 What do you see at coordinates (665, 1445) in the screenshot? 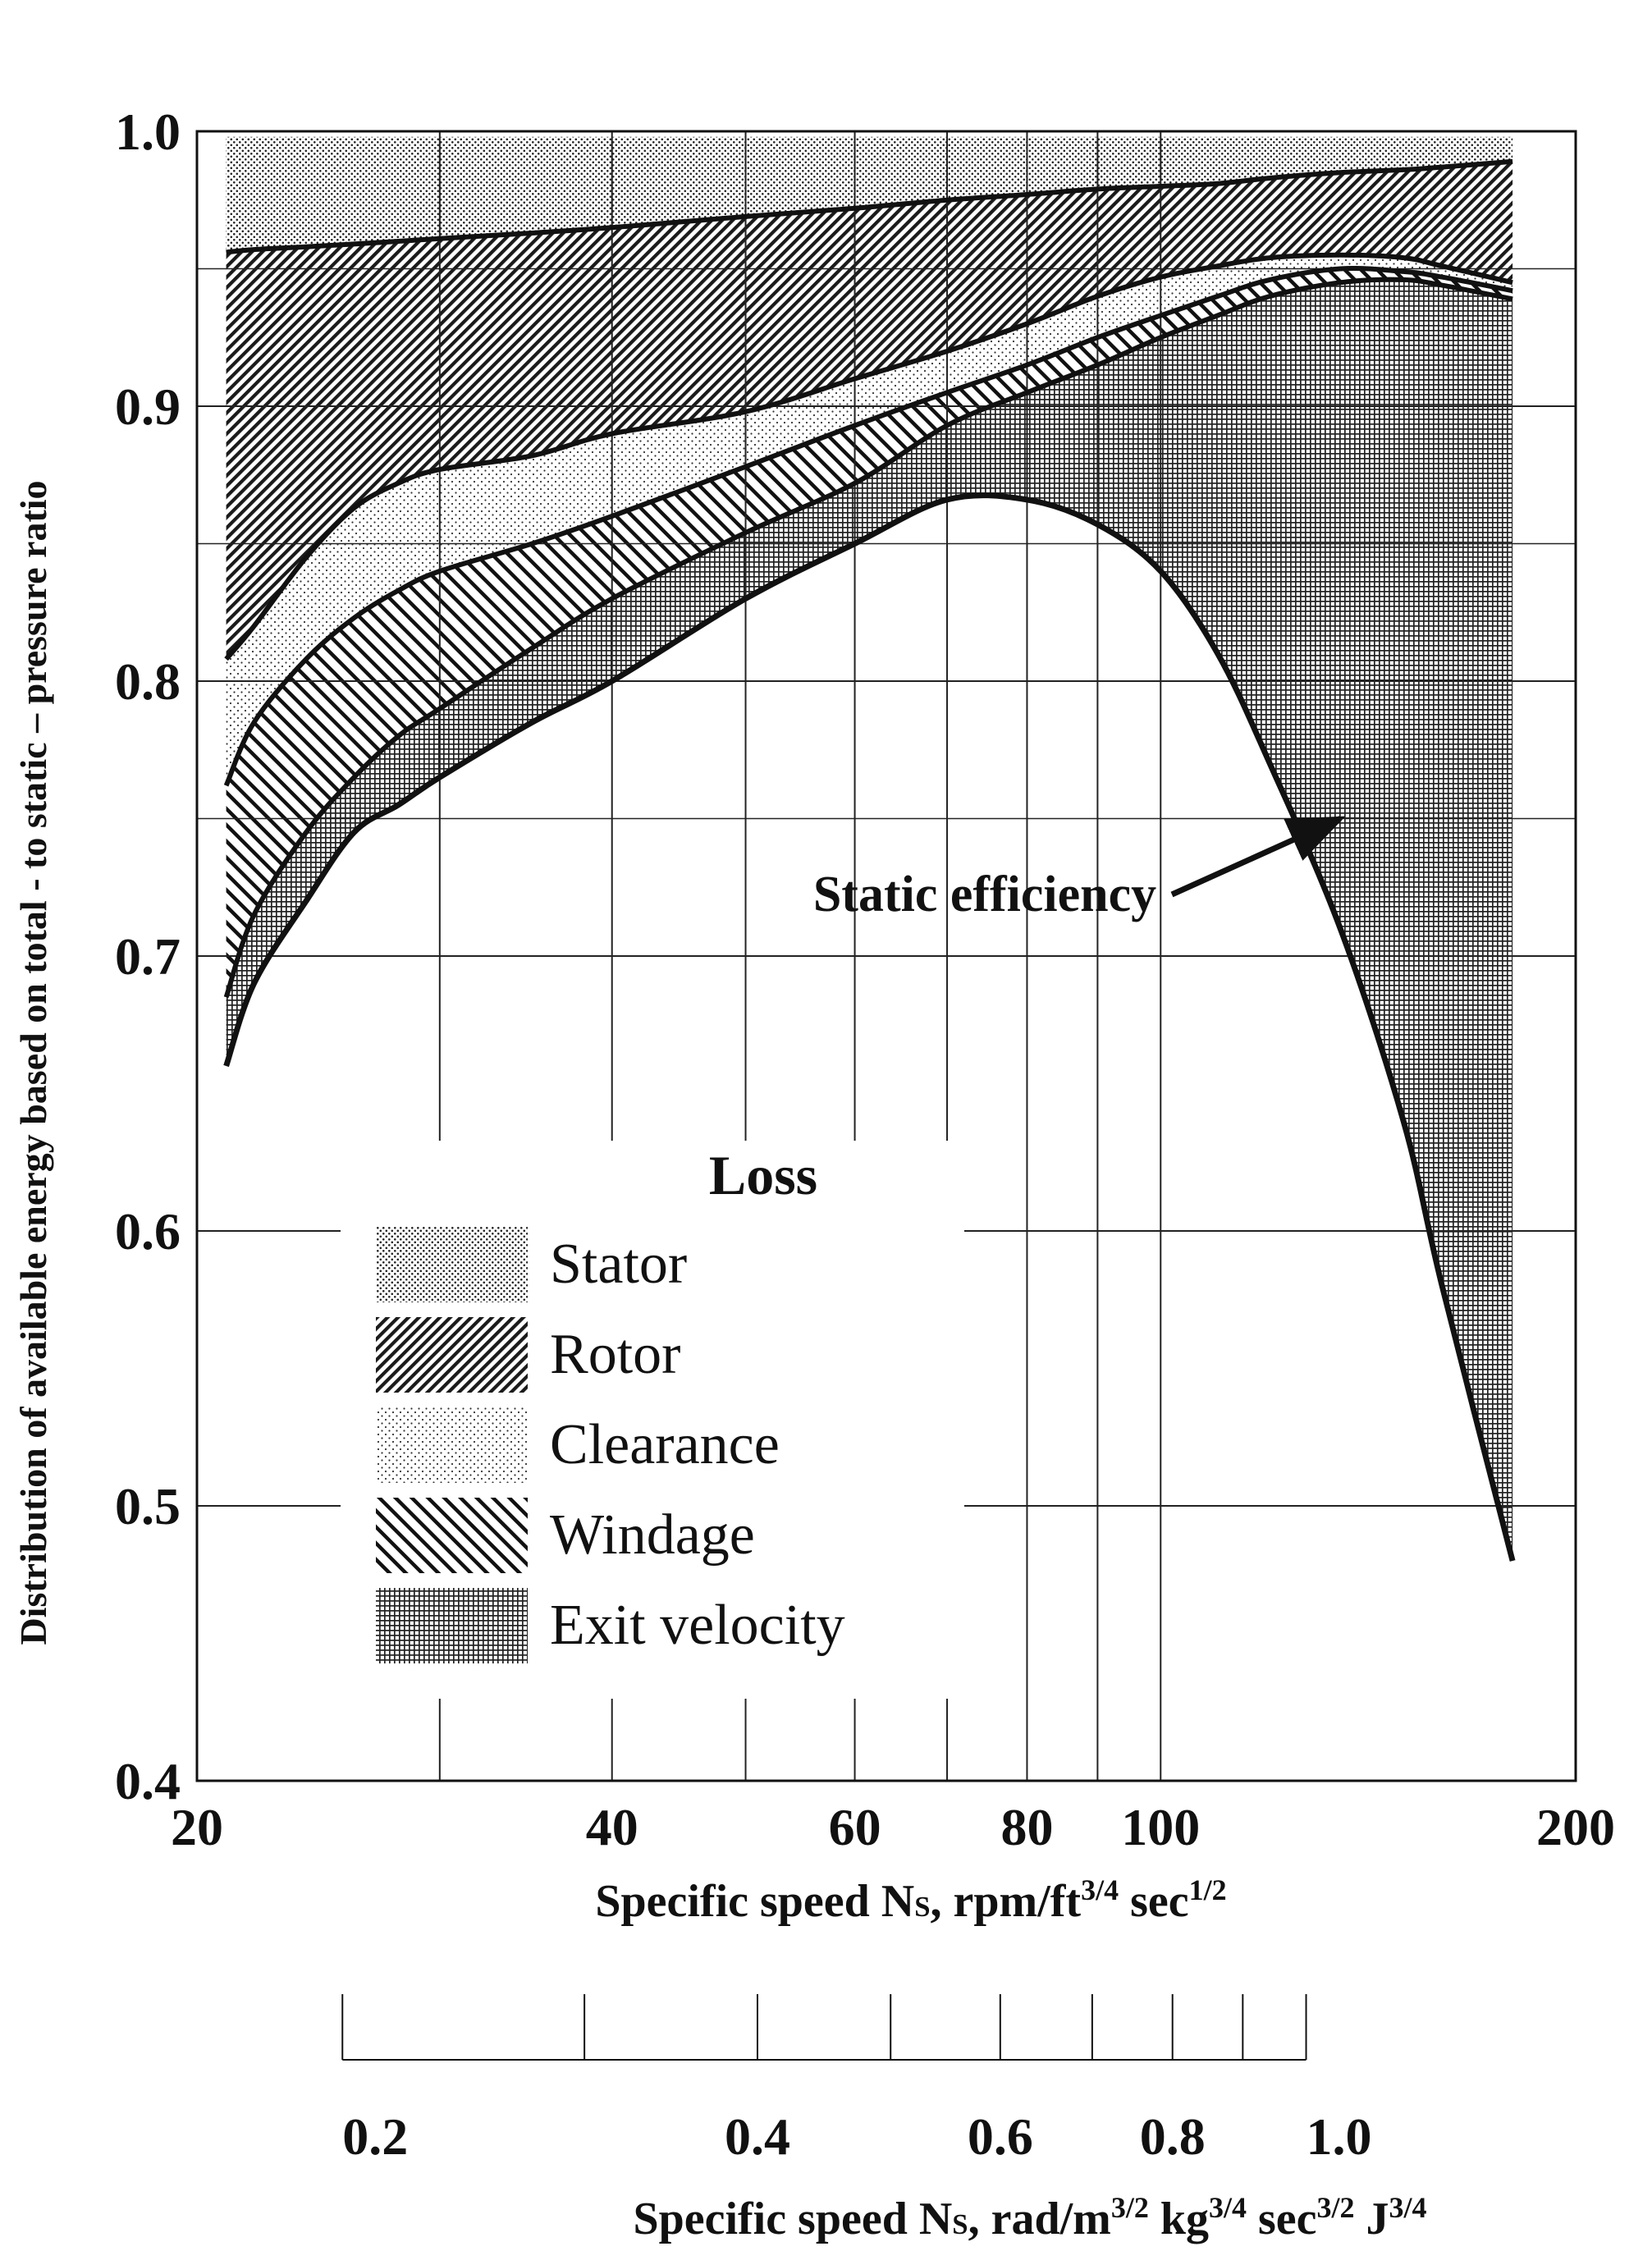
I see `legend-label: Clearance` at bounding box center [665, 1445].